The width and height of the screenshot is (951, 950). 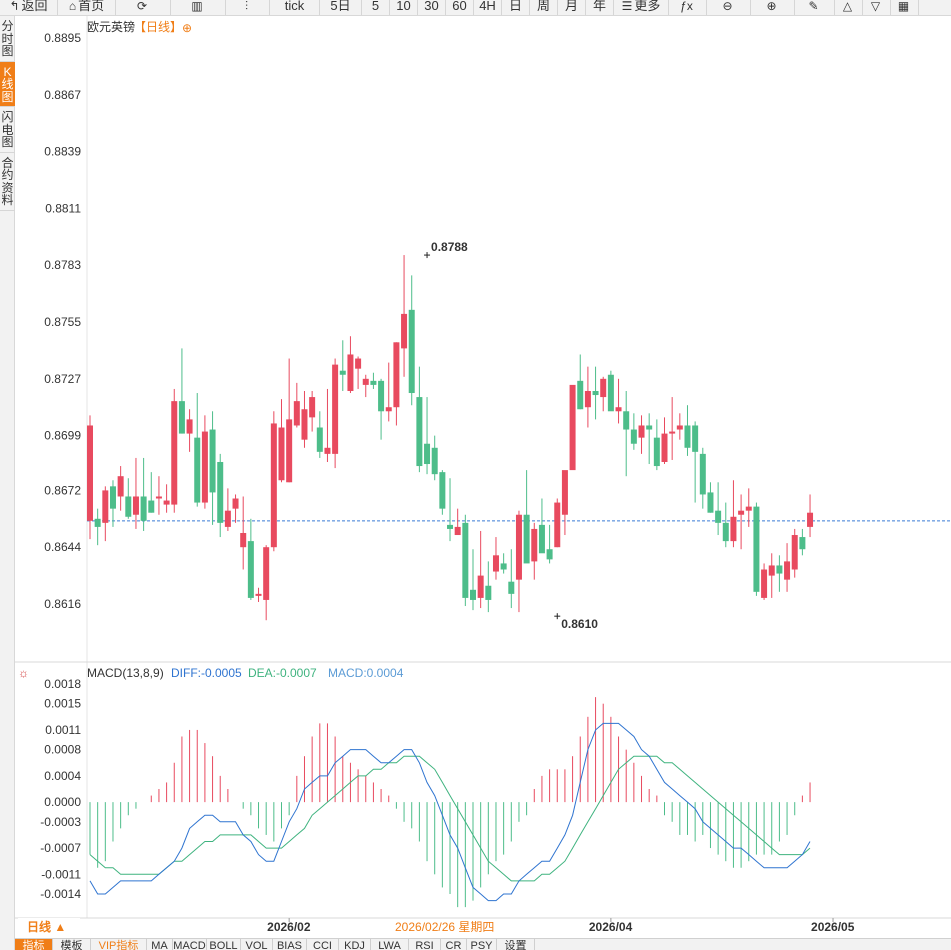 What do you see at coordinates (23, 673) in the screenshot?
I see `macd-settings-icon: ☼` at bounding box center [23, 673].